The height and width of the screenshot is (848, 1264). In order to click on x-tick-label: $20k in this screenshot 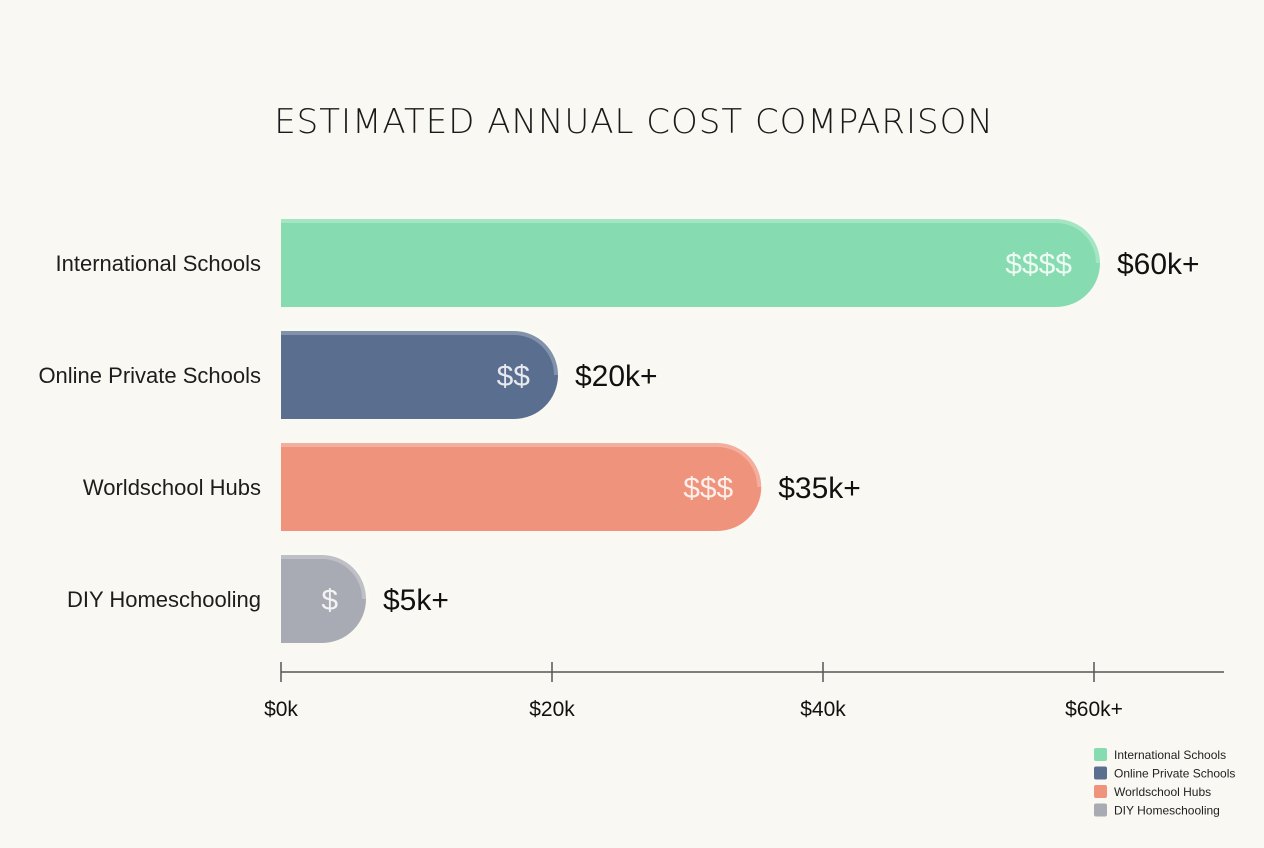, I will do `click(552, 709)`.